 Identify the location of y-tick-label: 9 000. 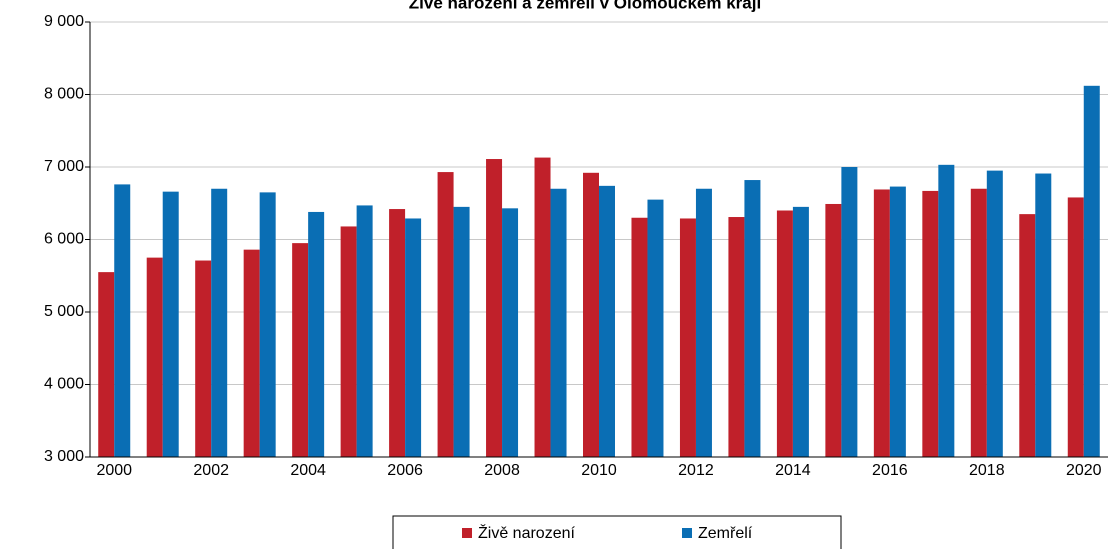
(64, 21).